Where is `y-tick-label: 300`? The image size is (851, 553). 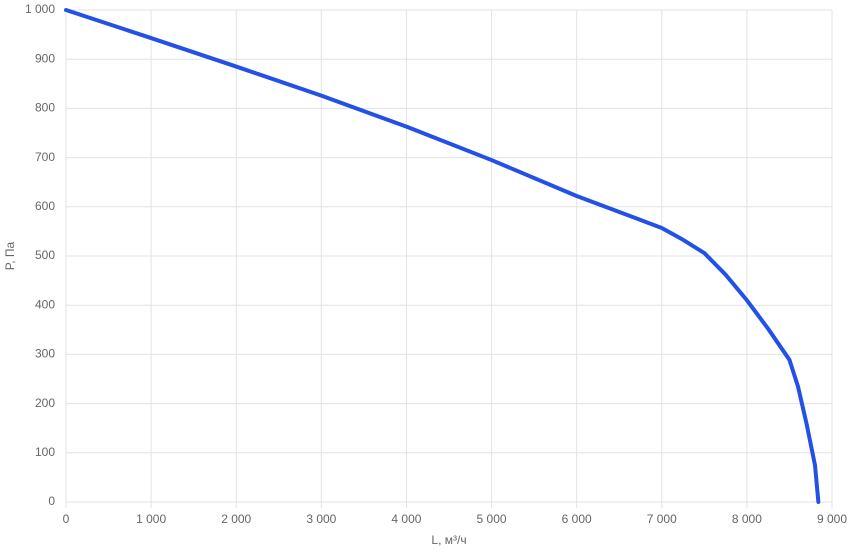 y-tick-label: 300 is located at coordinates (45, 354).